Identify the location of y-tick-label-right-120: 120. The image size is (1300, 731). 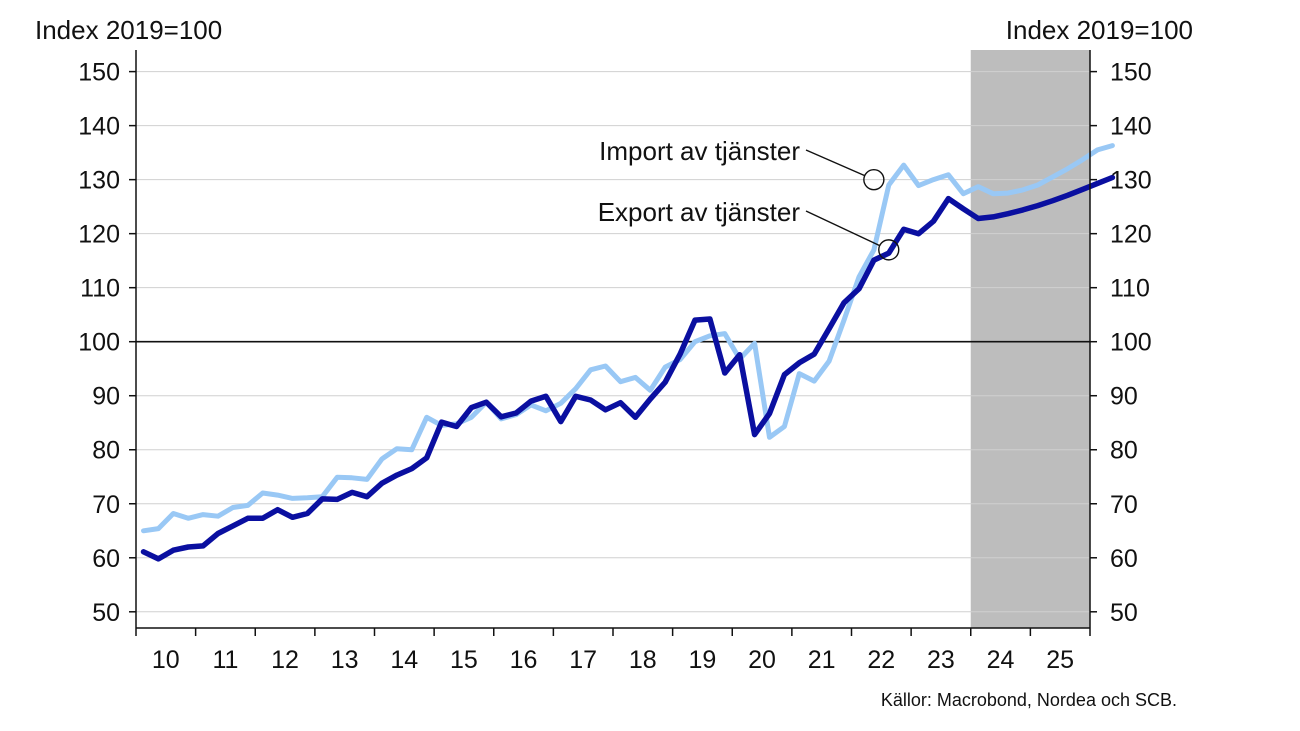
(1131, 235).